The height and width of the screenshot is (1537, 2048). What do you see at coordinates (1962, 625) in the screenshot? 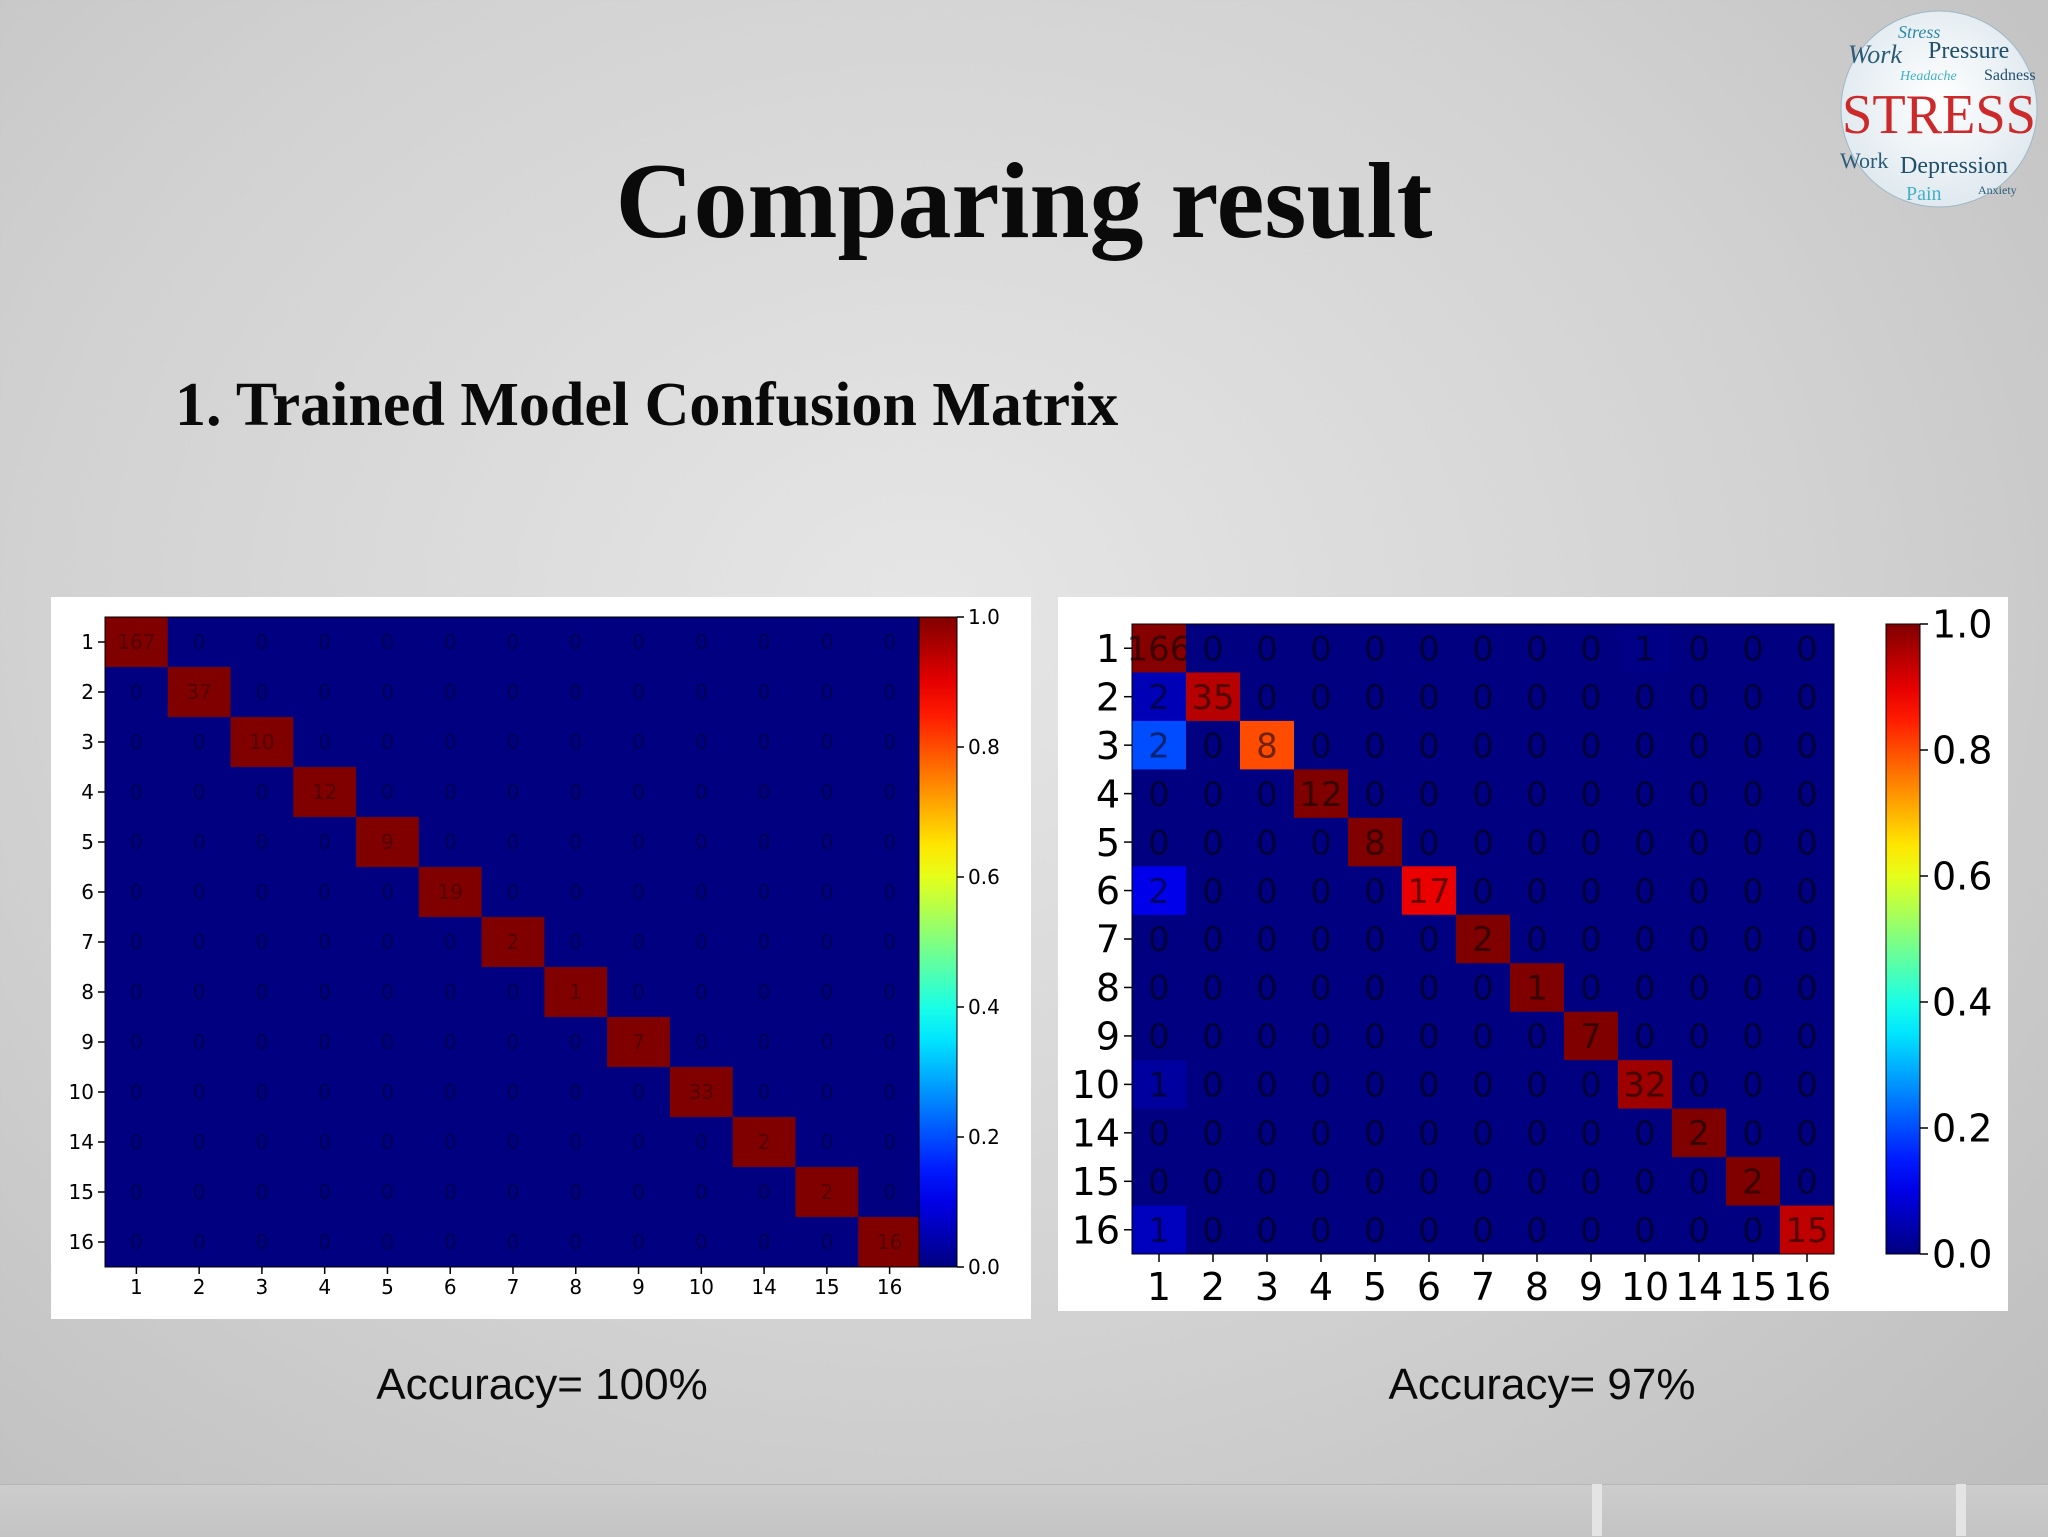
I see `colorbar-tick-label: 1.0` at bounding box center [1962, 625].